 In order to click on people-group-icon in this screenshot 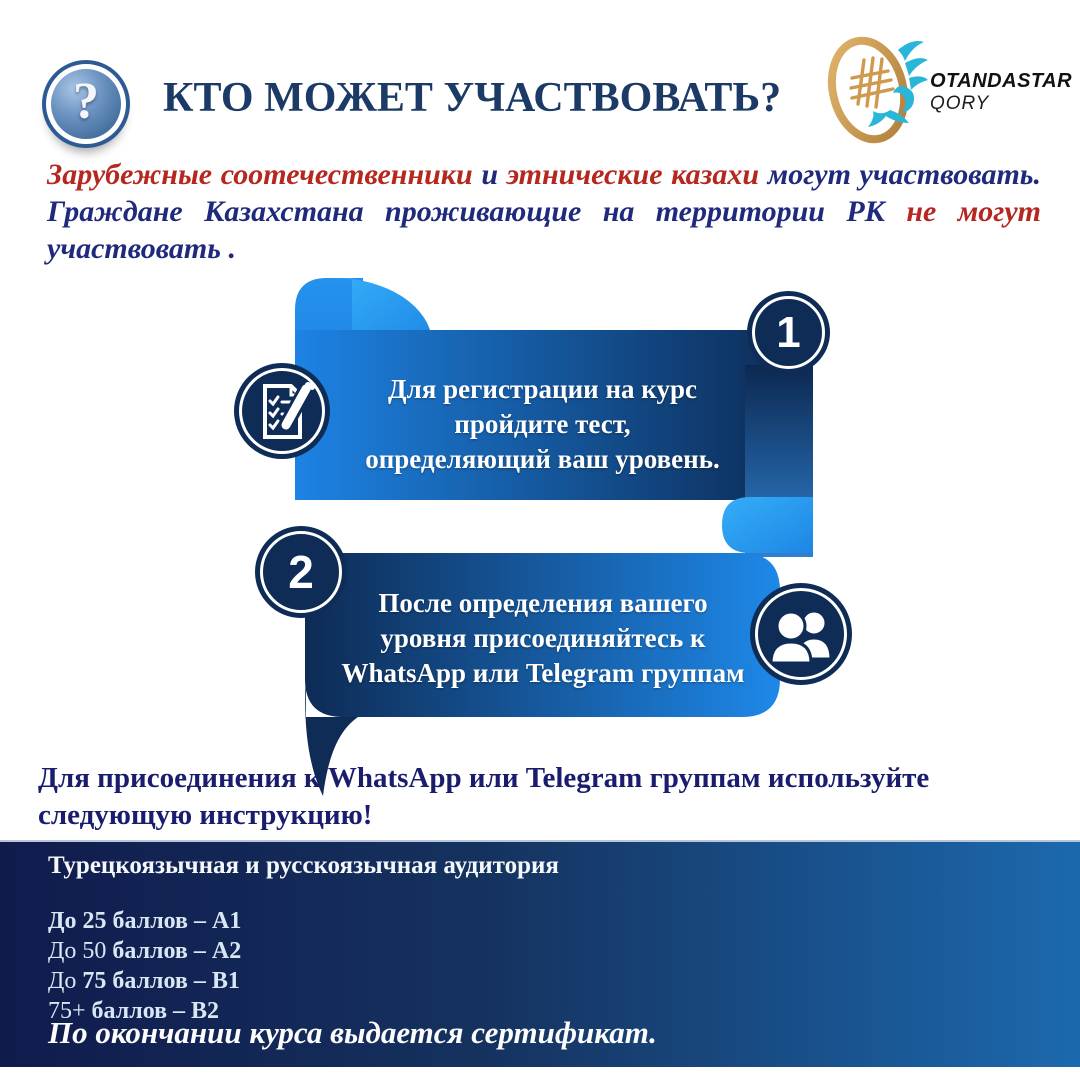, I will do `click(801, 634)`.